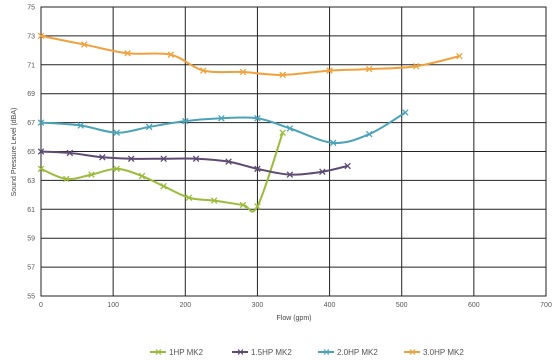 This screenshot has width=555, height=360. I want to click on y-tick-label: 57, so click(31, 268).